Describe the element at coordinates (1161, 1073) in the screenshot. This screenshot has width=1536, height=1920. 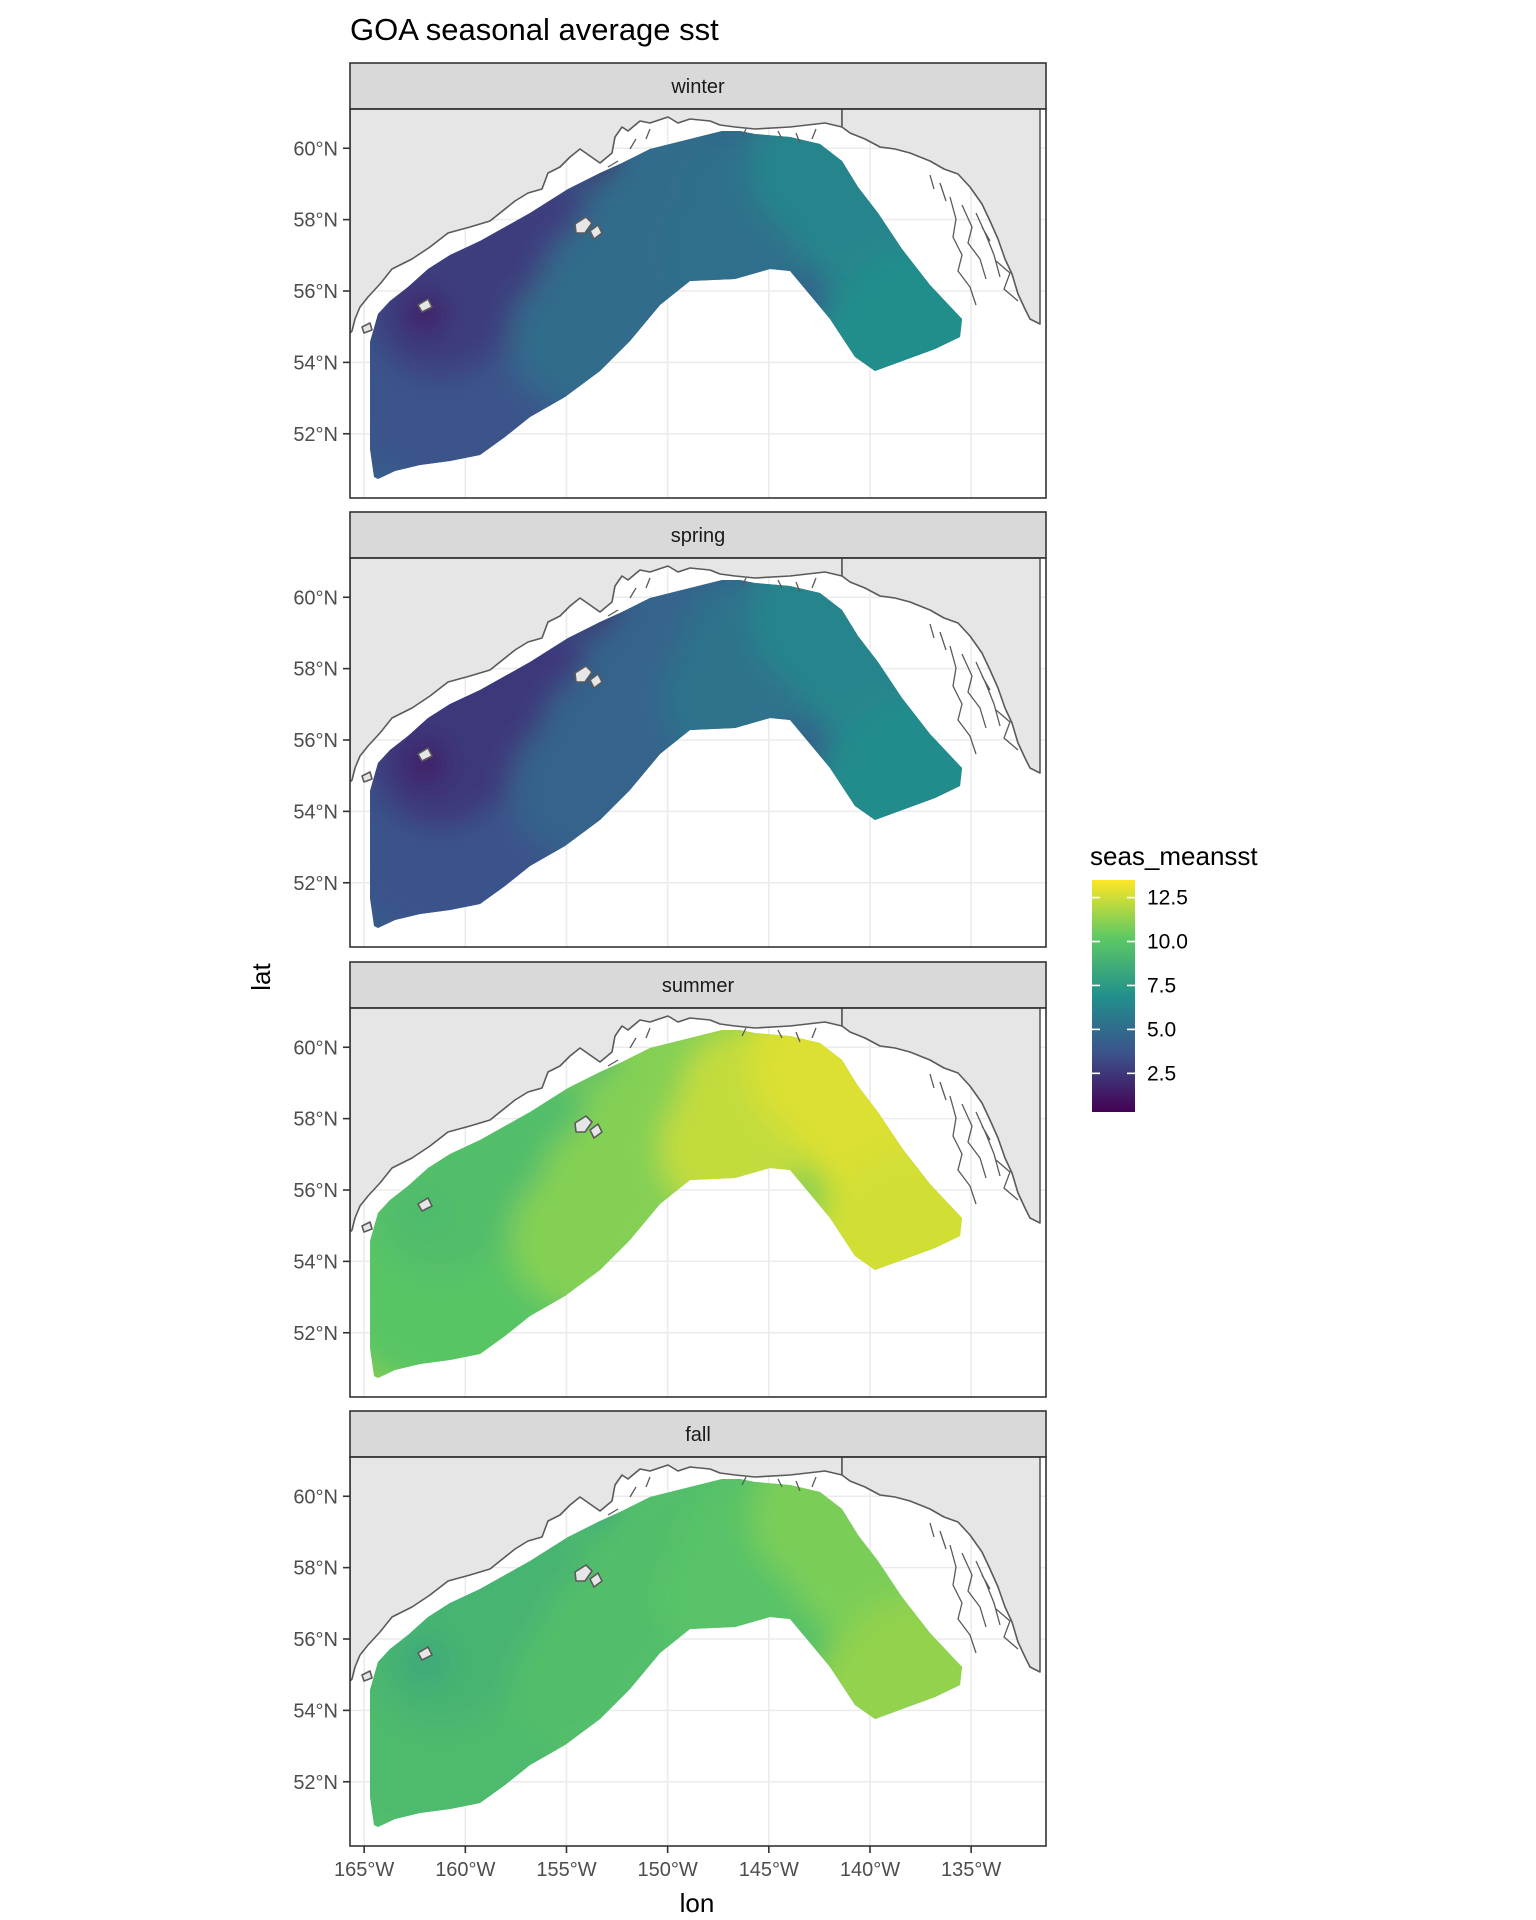
I see `legend-label: 2.5` at that location.